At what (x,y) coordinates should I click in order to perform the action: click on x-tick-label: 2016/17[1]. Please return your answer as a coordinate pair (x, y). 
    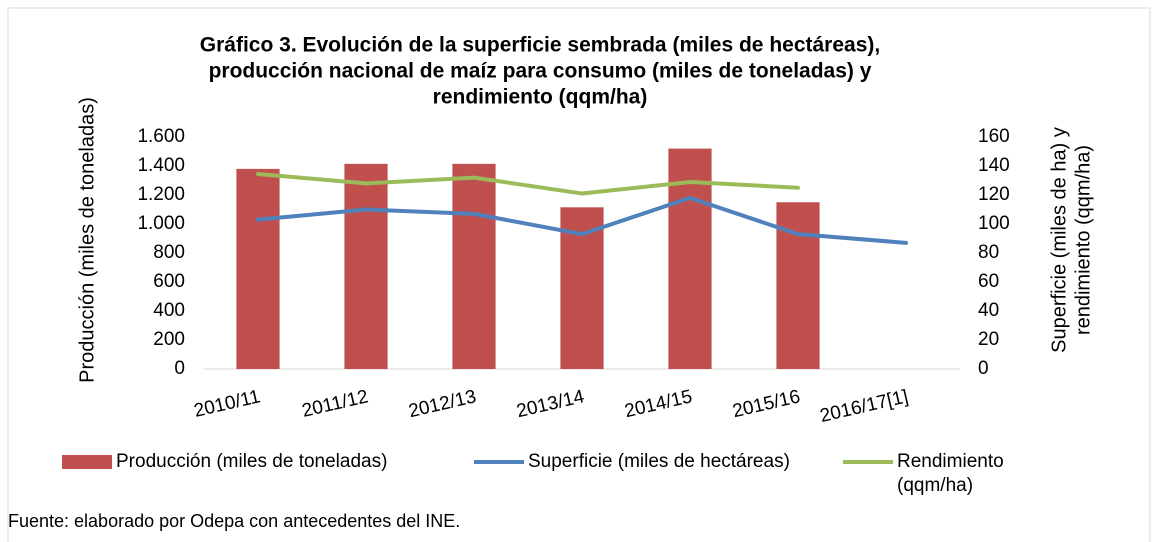
    Looking at the image, I should click on (864, 406).